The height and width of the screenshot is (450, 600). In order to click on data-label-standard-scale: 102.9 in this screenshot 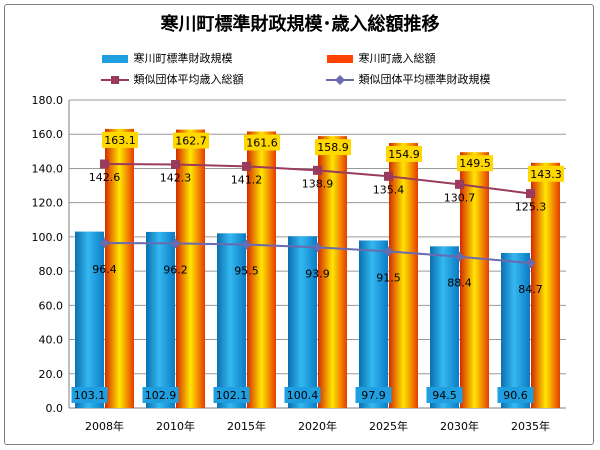, I will do `click(161, 395)`.